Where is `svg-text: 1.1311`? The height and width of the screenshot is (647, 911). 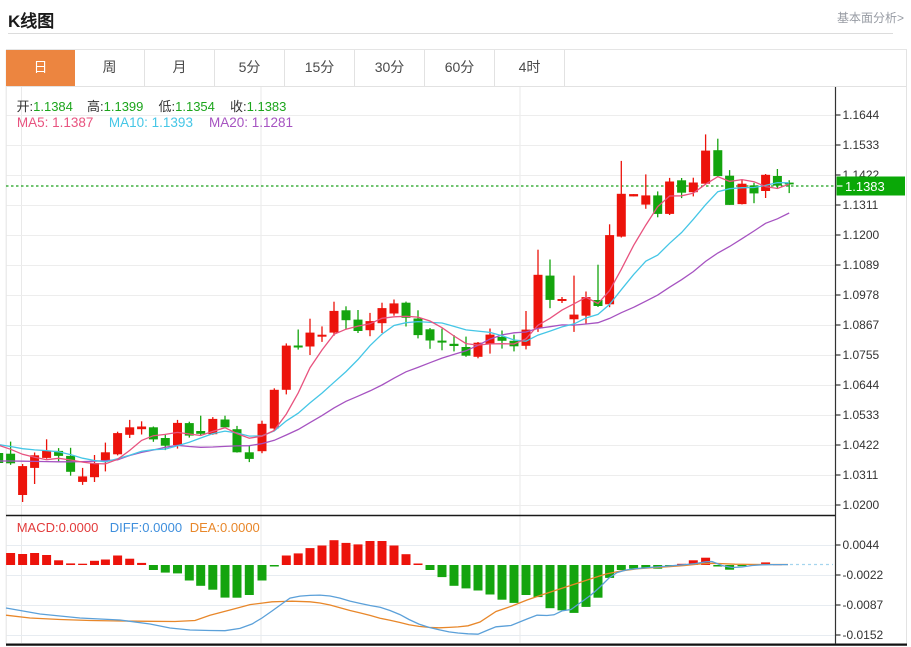 svg-text: 1.1311 is located at coordinates (861, 205).